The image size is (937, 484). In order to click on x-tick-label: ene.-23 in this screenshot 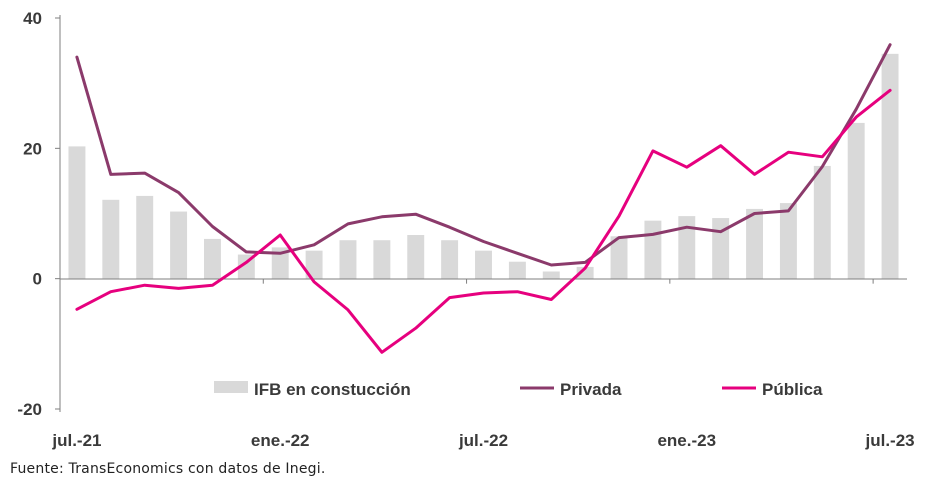, I will do `click(686, 440)`.